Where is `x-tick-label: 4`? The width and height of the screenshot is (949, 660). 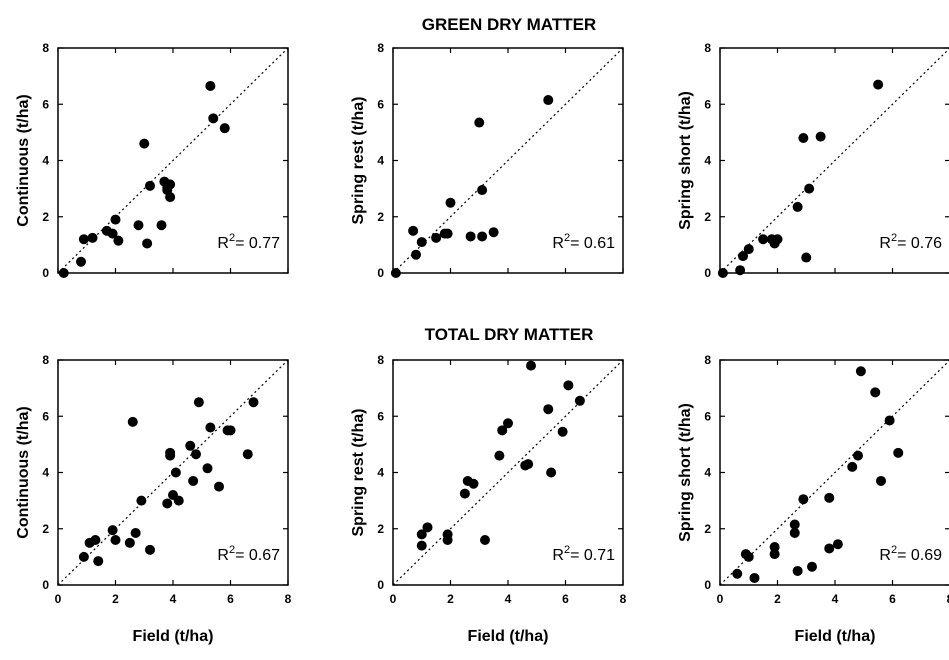 x-tick-label: 4 is located at coordinates (173, 599).